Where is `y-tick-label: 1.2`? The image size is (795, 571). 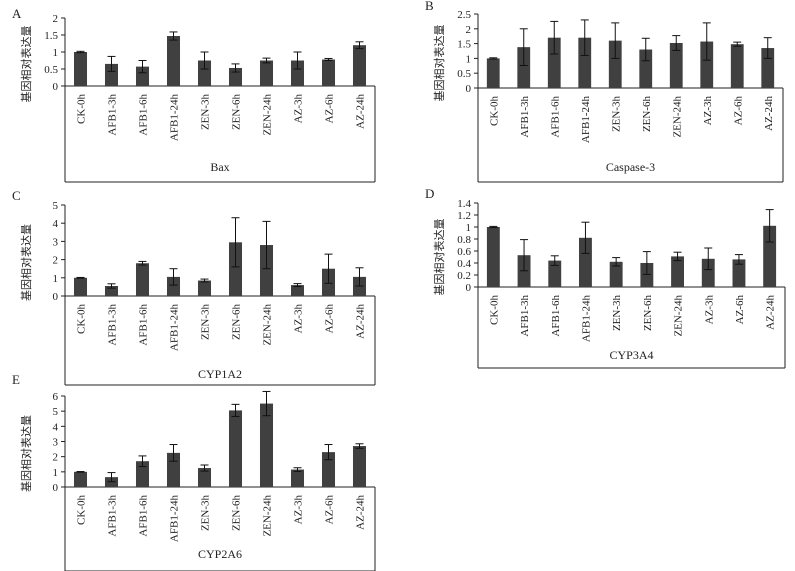
y-tick-label: 1.2 is located at coordinates (464, 216).